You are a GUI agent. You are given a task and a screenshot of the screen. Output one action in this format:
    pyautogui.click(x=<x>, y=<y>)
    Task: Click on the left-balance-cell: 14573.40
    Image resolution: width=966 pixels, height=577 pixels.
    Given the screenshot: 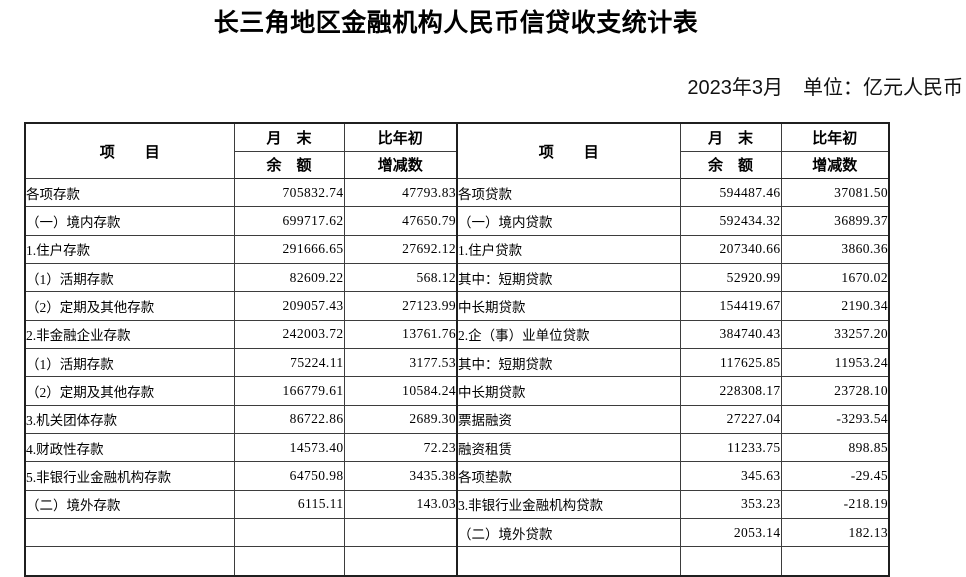 What is the action you would take?
    pyautogui.click(x=289, y=448)
    